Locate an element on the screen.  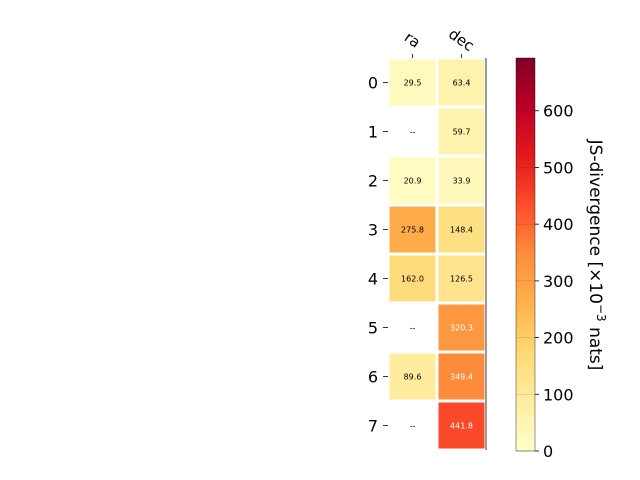
heatmap-cell-4-ra is located at coordinates (412, 278).